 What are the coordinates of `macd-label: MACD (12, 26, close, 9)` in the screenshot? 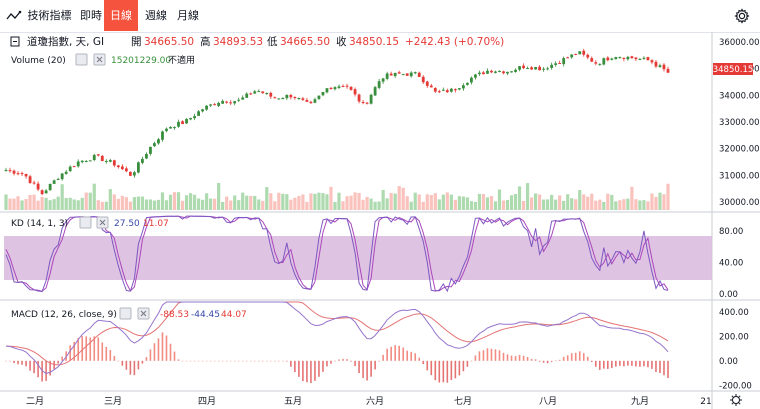 It's located at (64, 315).